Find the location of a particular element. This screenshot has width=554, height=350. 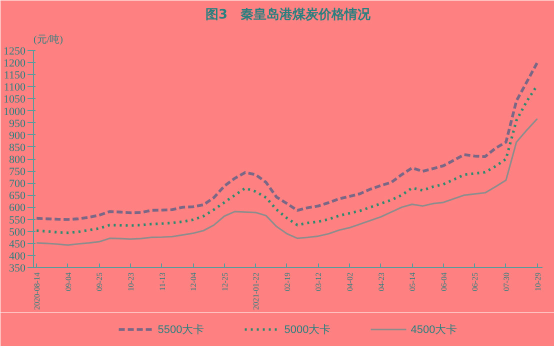

y-tick-label: 1000 is located at coordinates (15, 112).